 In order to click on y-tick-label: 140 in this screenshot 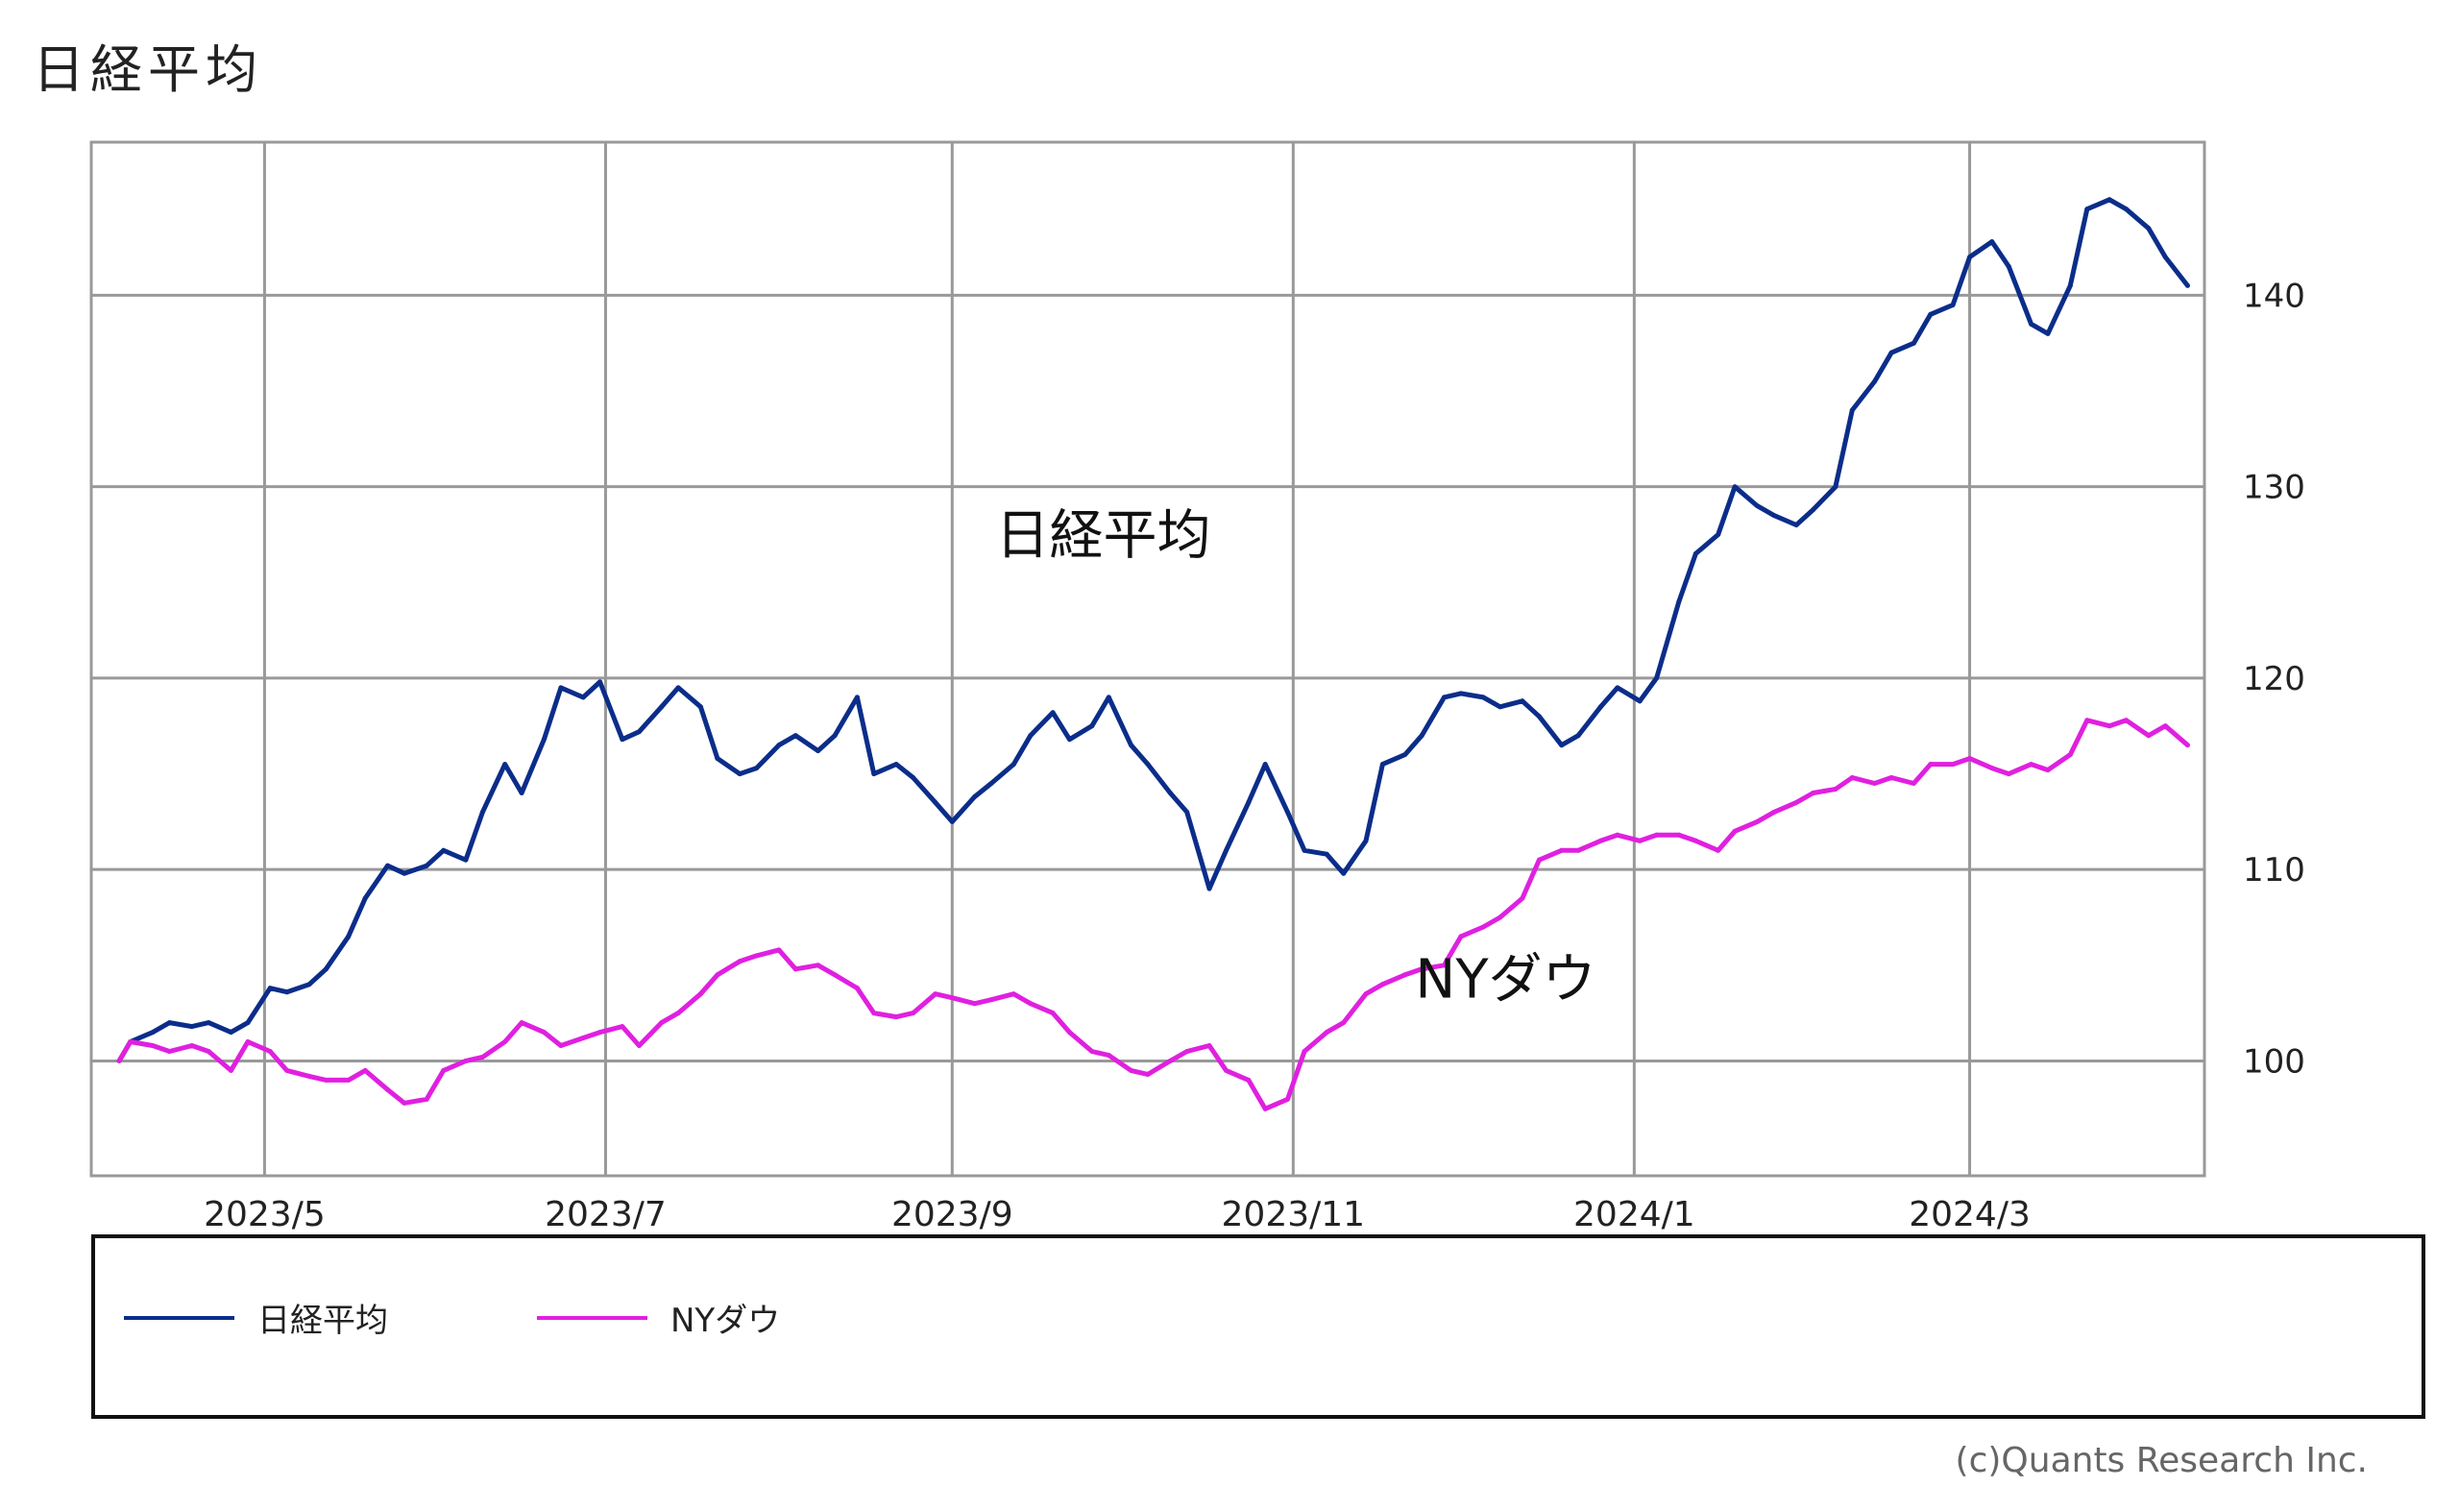, I will do `click(2274, 296)`.